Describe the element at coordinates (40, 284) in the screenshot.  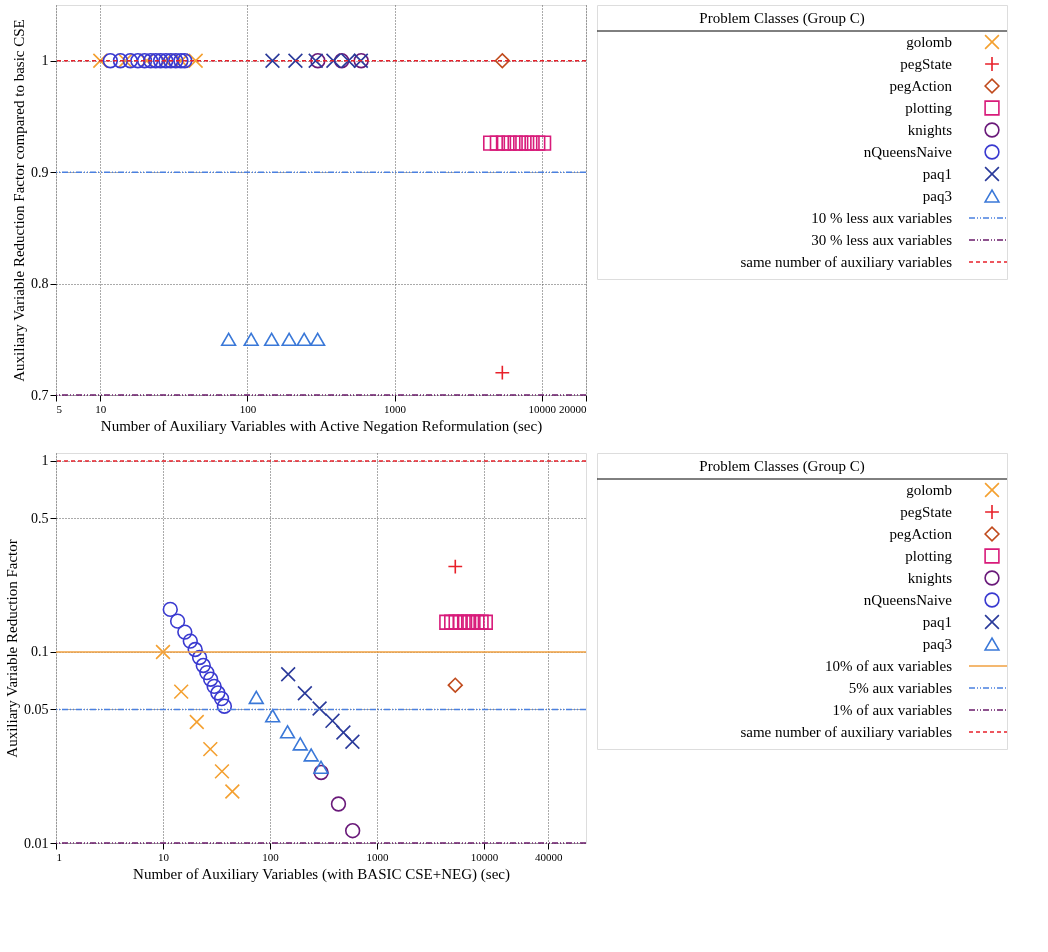
I see `y-tick-label: 0.8` at that location.